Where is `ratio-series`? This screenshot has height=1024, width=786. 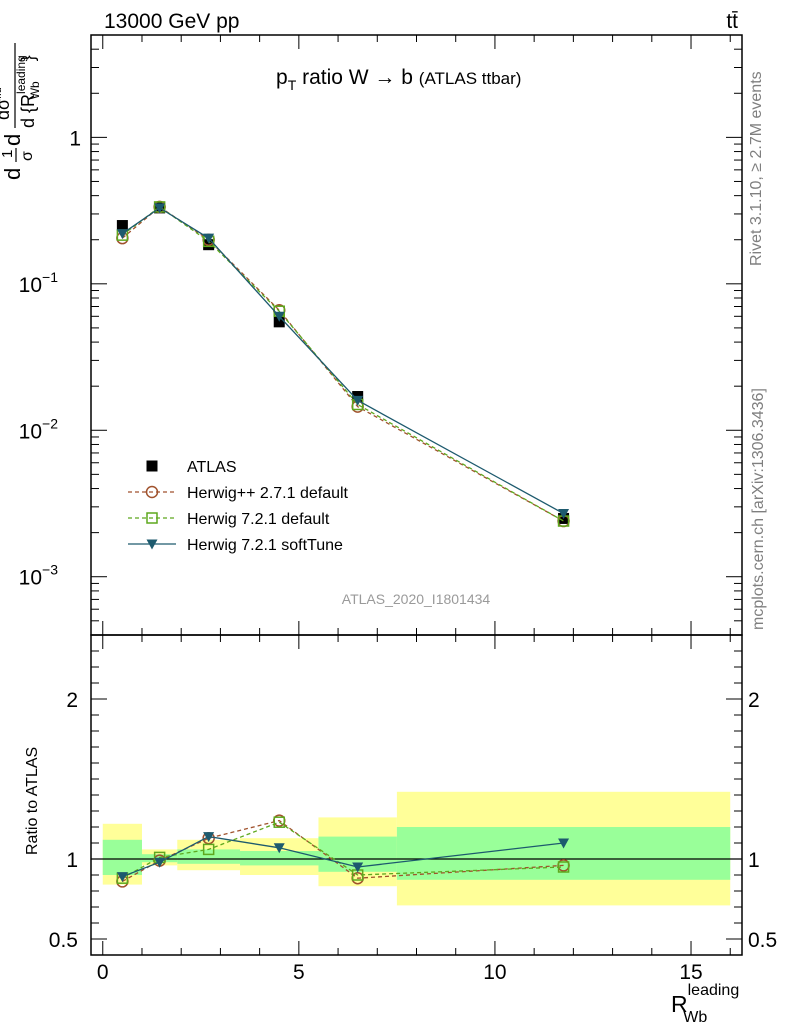
ratio-series is located at coordinates (343, 851).